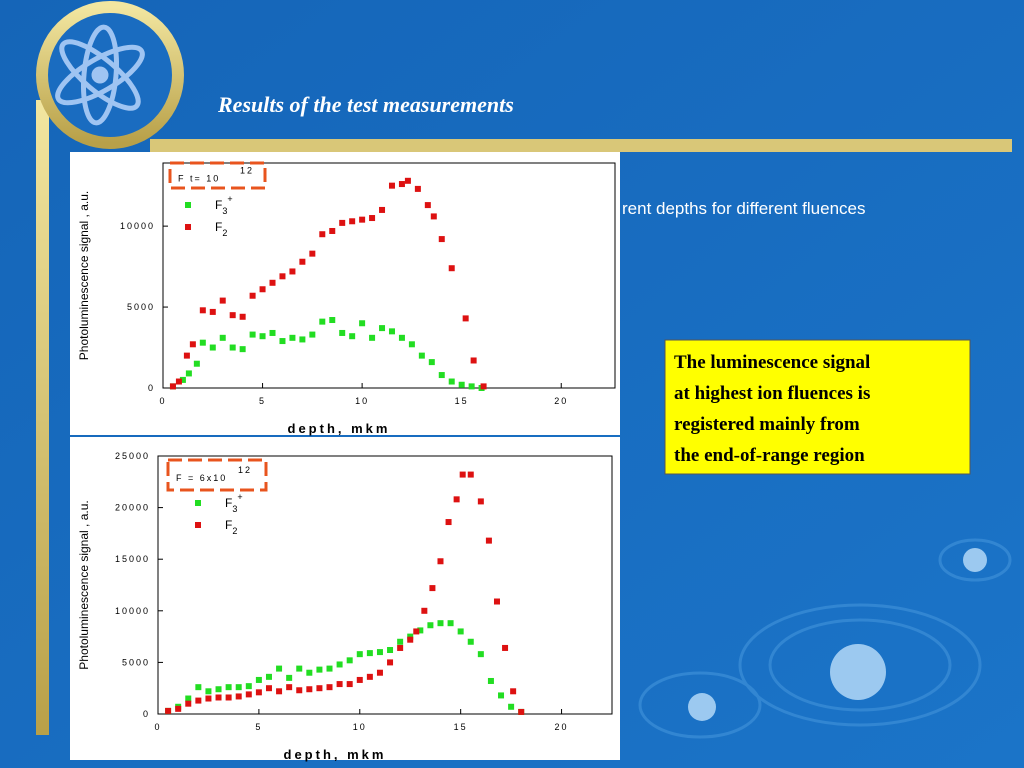  Describe the element at coordinates (100, 75) in the screenshot. I see `atom-logo` at that location.